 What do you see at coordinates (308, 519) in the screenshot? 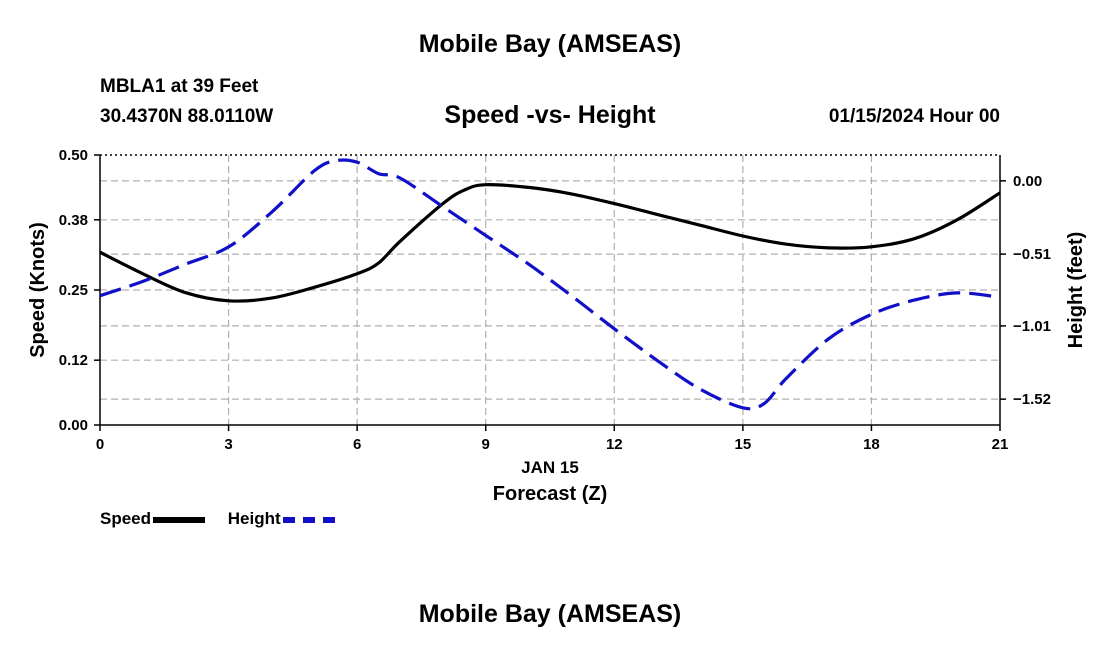
I see `legend-swatch-height` at bounding box center [308, 519].